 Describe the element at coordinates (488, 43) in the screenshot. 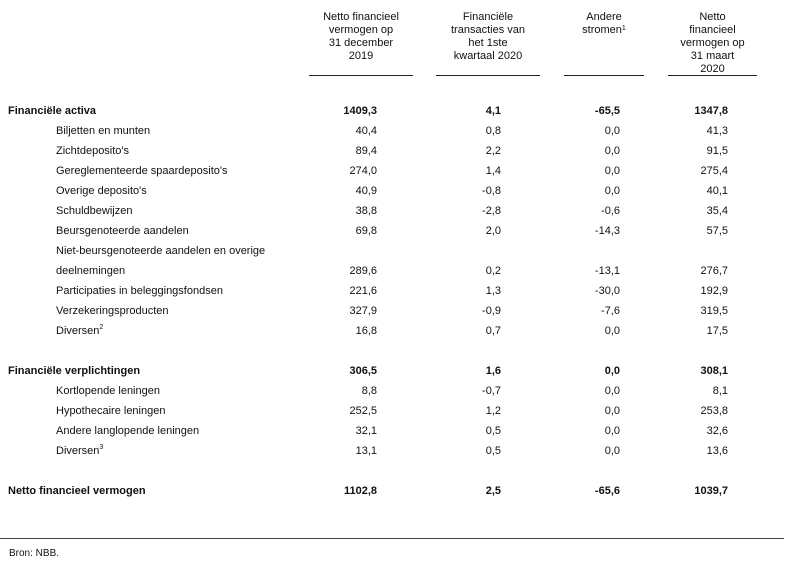

I see `column-header-line: het 1ste` at that location.